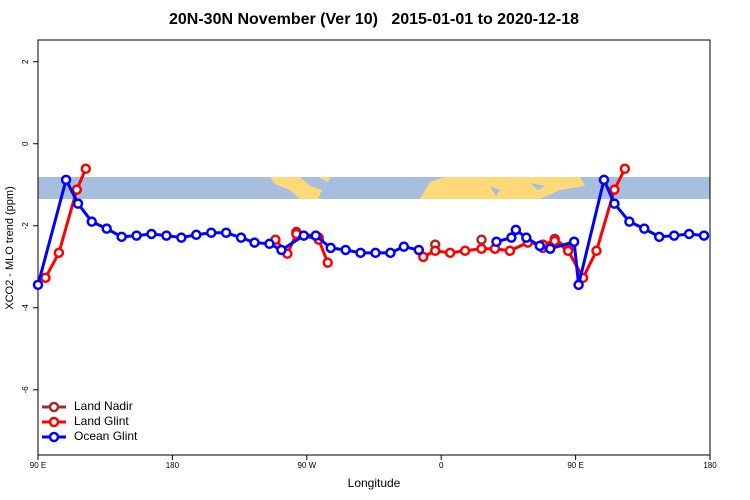  I want to click on y-tick-label: -6, so click(25, 390).